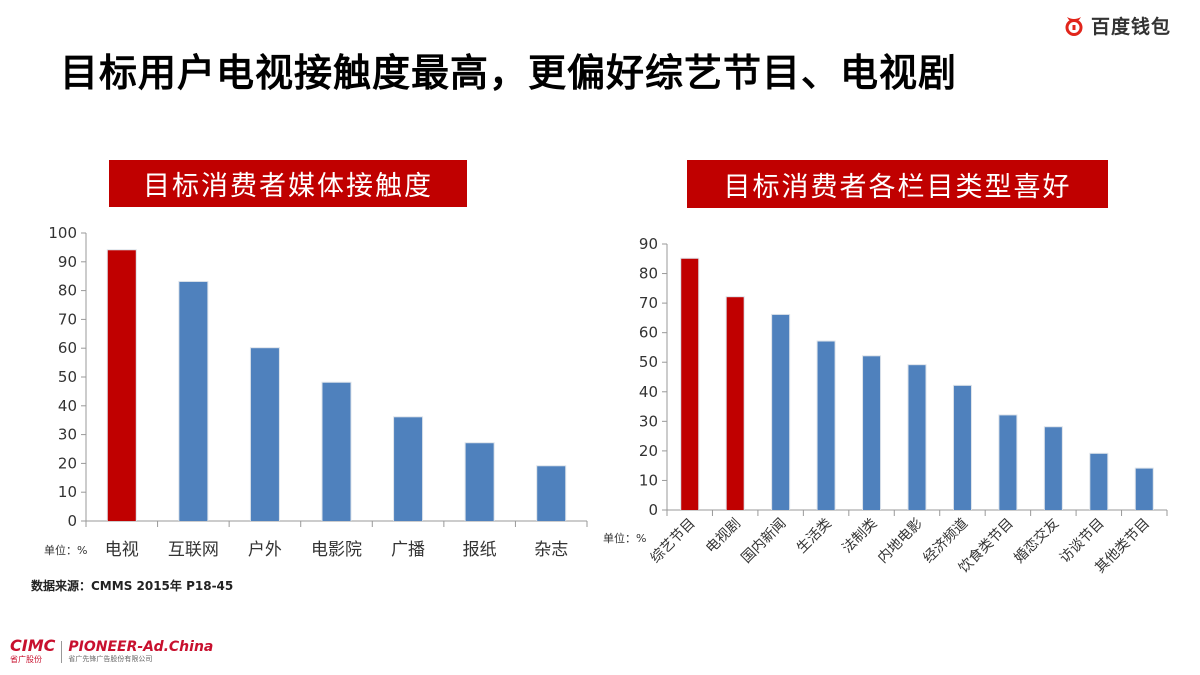 This screenshot has height=675, width=1200. I want to click on x-category-label: 综艺节目, so click(673, 541).